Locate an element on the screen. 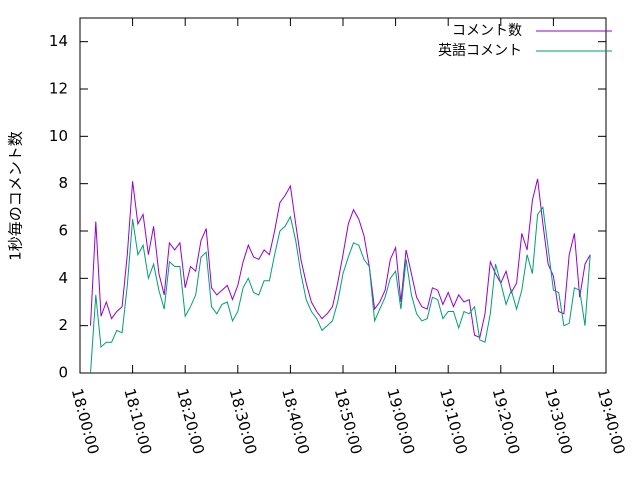 The image size is (640, 480). y-tick-label: 2 is located at coordinates (63, 325).